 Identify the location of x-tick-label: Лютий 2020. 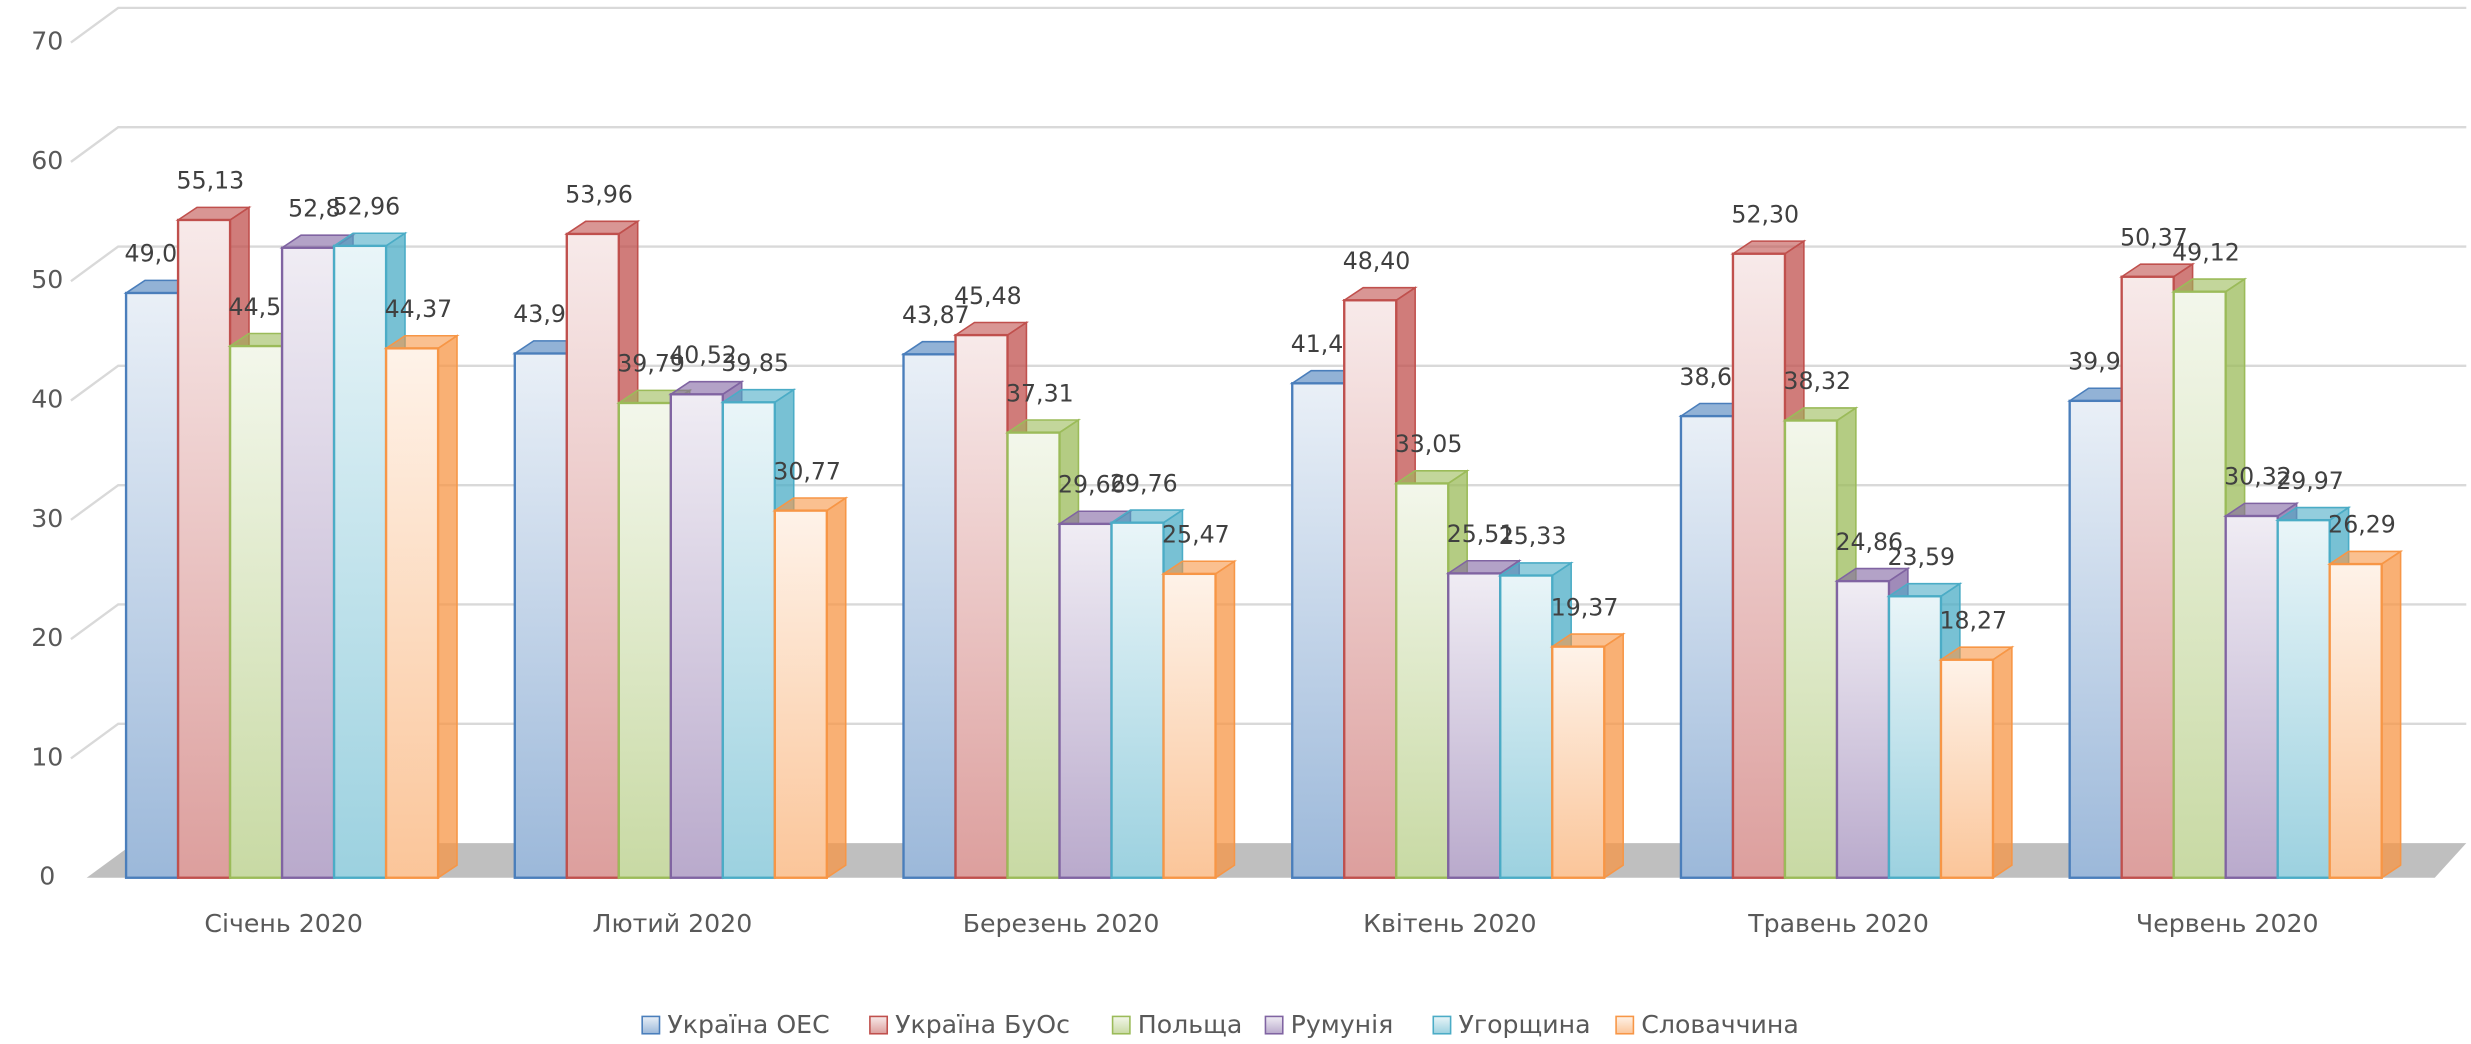
(672, 923).